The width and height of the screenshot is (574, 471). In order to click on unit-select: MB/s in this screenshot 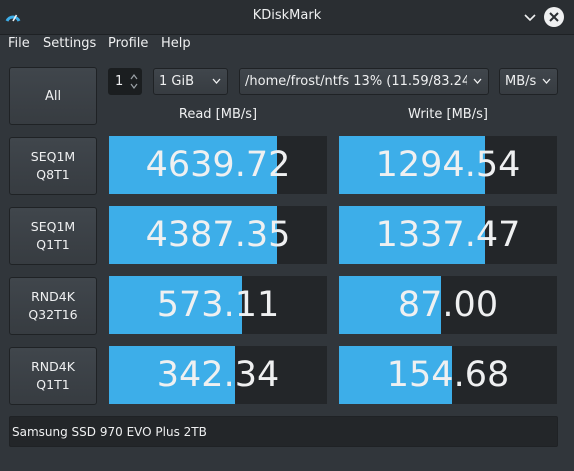, I will do `click(528, 81)`.